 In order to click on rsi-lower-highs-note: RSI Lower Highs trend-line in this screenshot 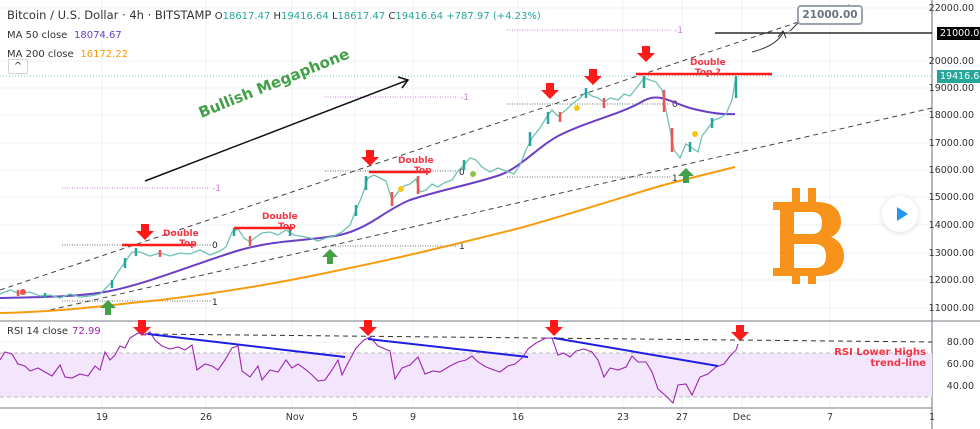, I will do `click(880, 358)`.